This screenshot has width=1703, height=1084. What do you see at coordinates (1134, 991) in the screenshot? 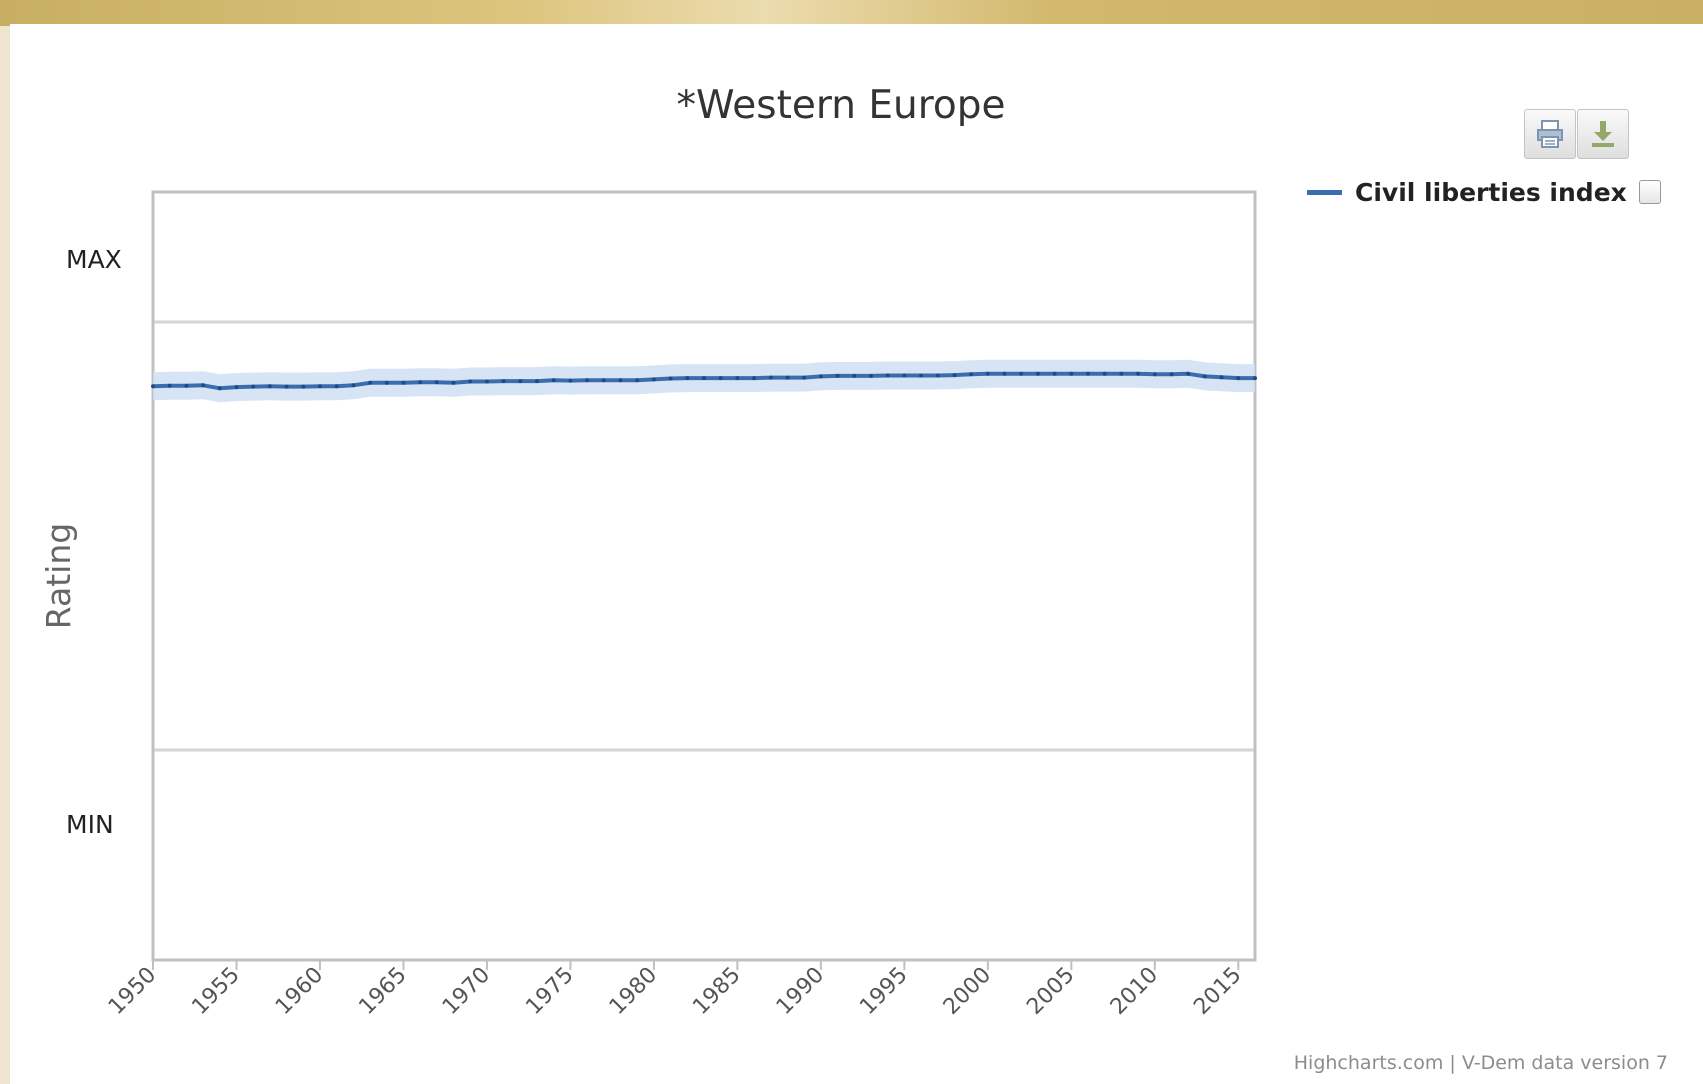
I see `x-tick-label: 2010` at bounding box center [1134, 991].